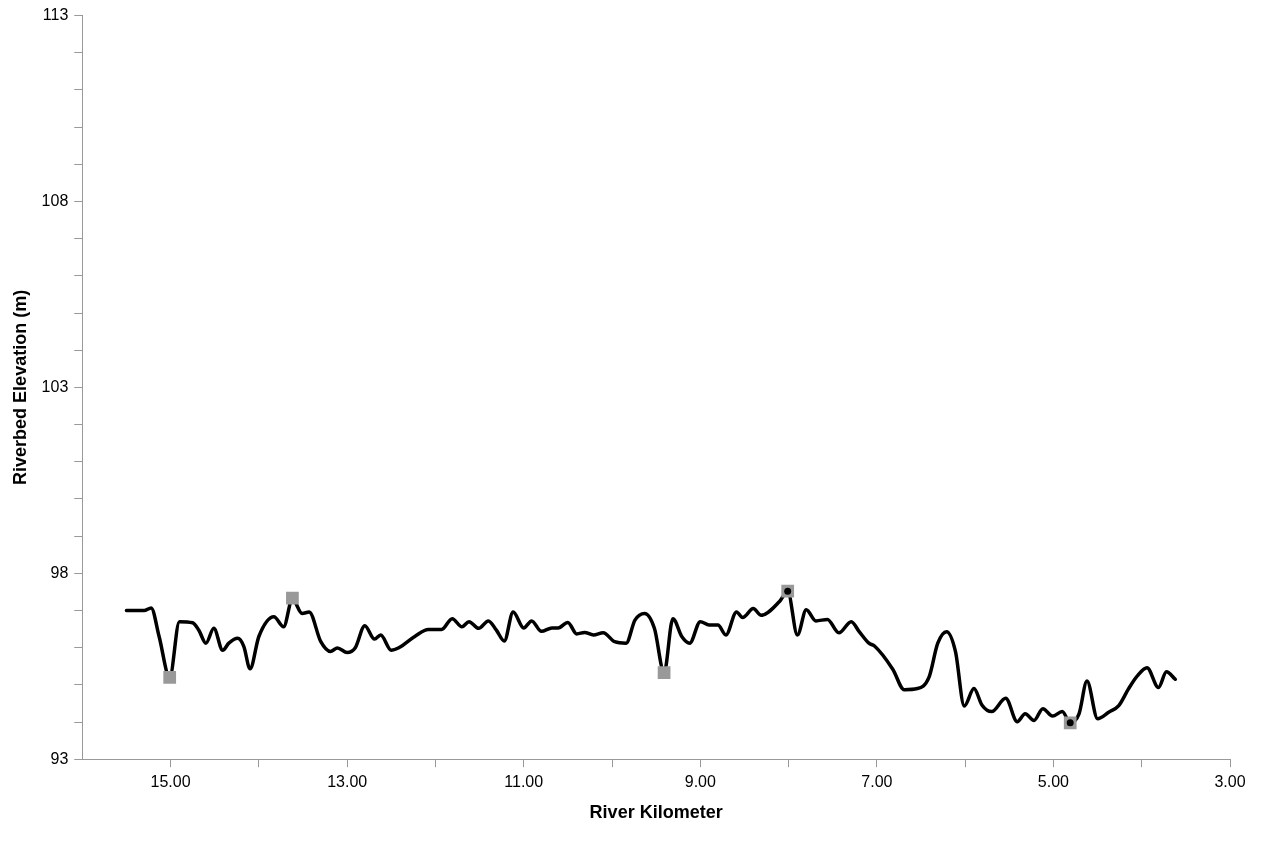  What do you see at coordinates (877, 782) in the screenshot?
I see `x-tick-label: 7.00` at bounding box center [877, 782].